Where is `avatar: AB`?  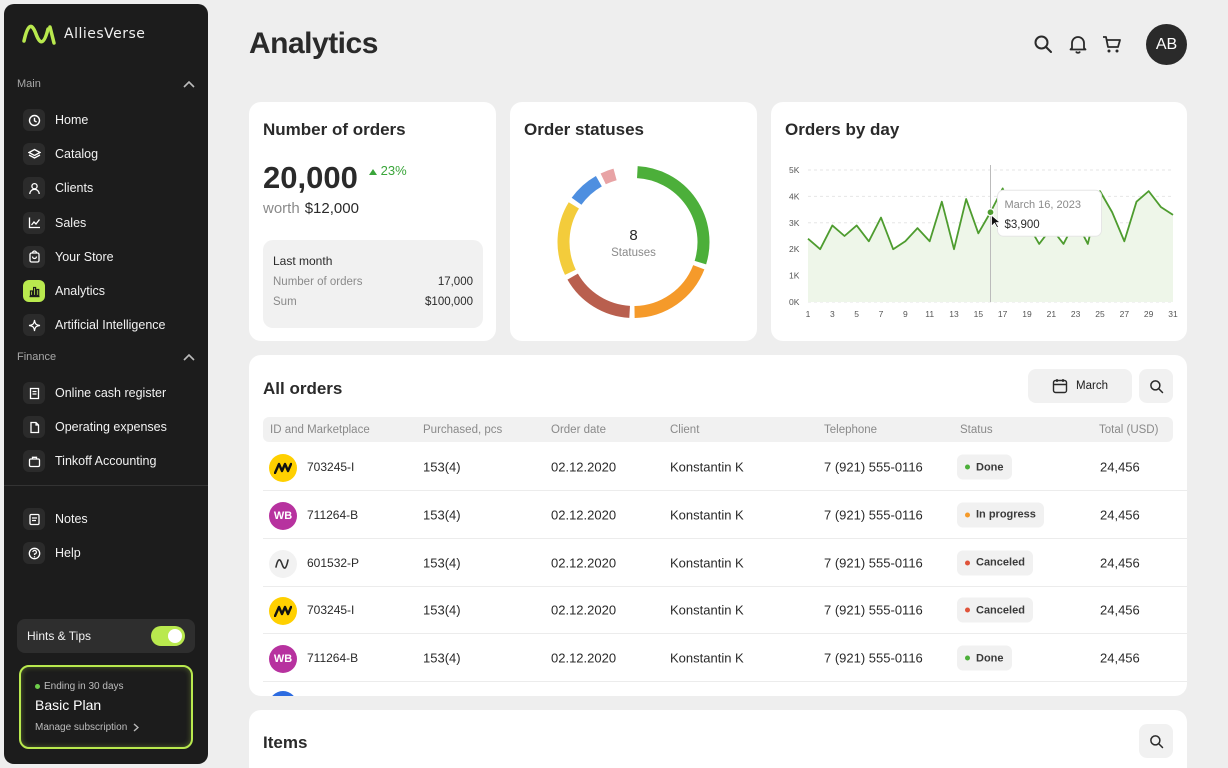 avatar: AB is located at coordinates (1166, 44).